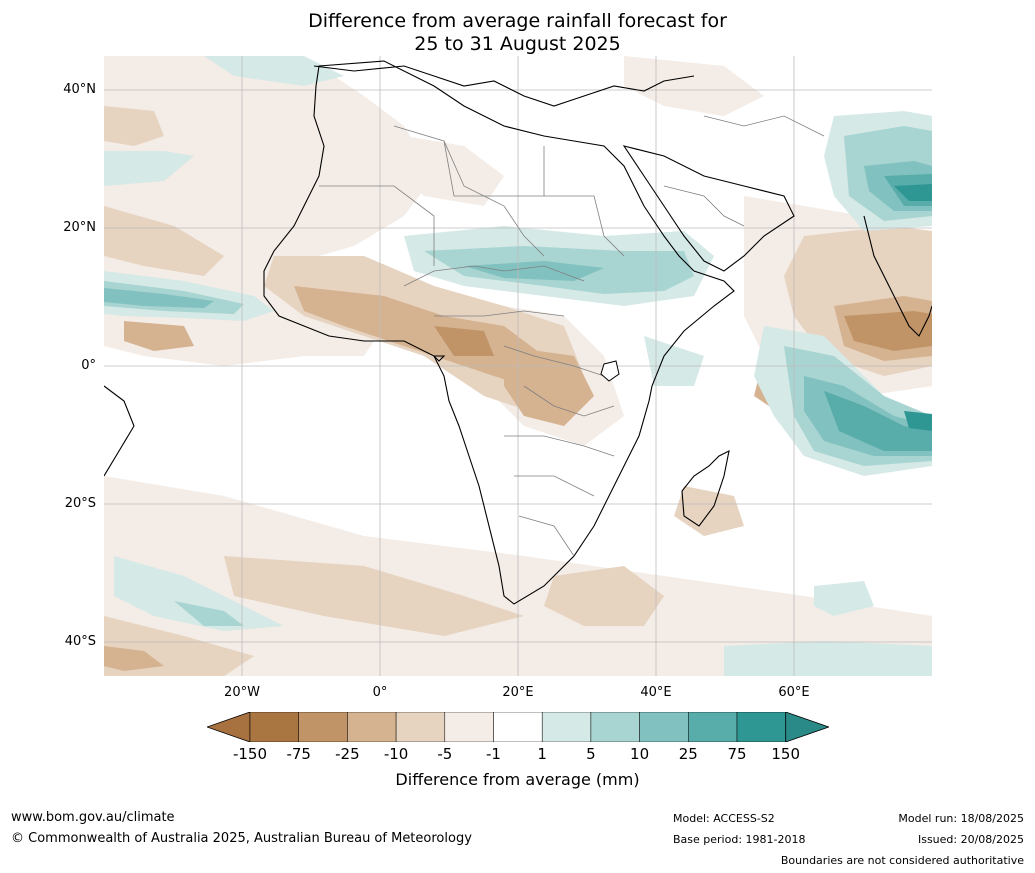 Image resolution: width=1035 pixels, height=873 pixels. Describe the element at coordinates (242, 692) in the screenshot. I see `lon-label-20w: 20°W` at that location.